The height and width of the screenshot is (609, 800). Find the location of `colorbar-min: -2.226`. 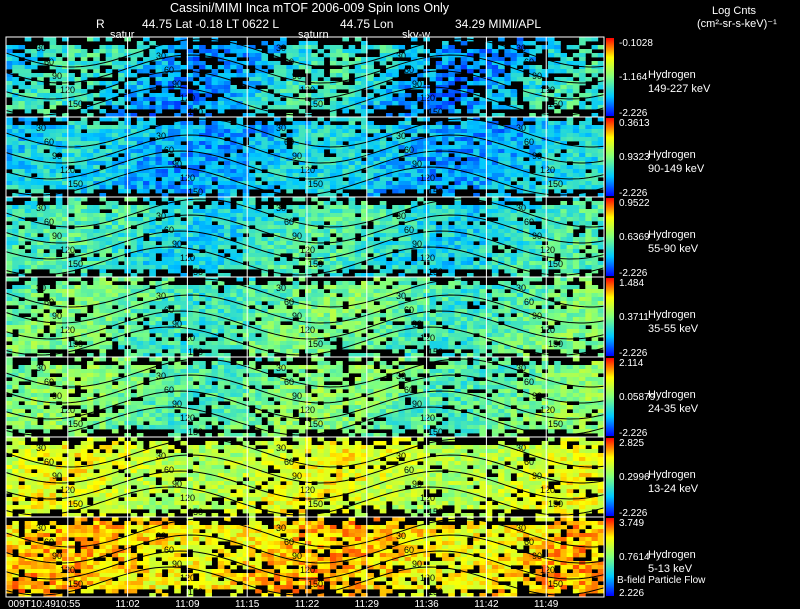

colorbar-min: -2.226 is located at coordinates (633, 193).